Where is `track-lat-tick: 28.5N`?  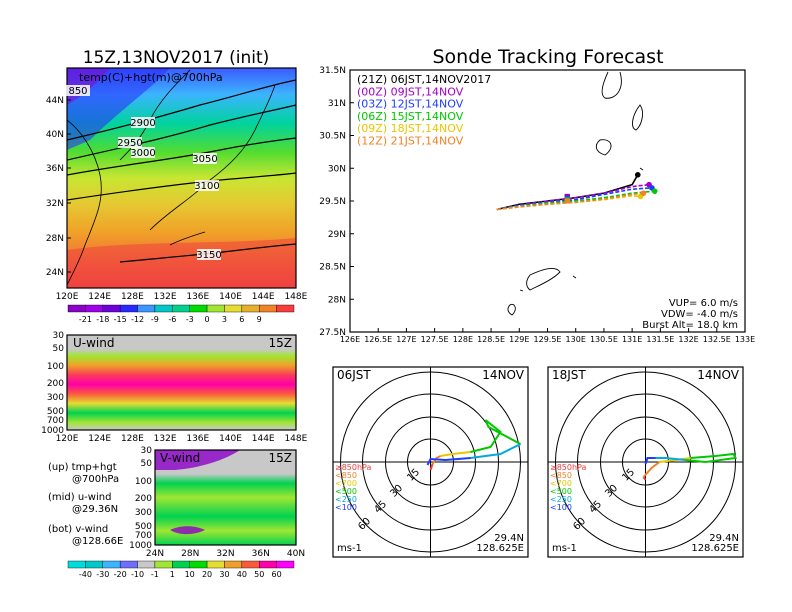
track-lat-tick: 28.5N is located at coordinates (332, 268).